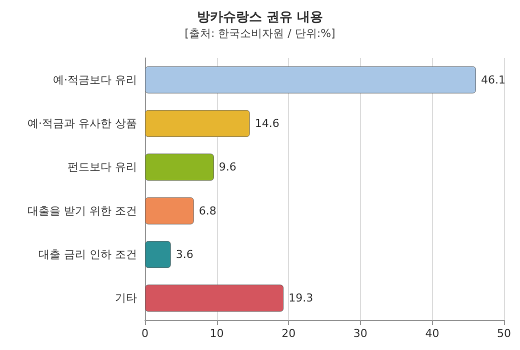 The image size is (520, 350). Describe the element at coordinates (260, 33) in the screenshot. I see `chart-subtitle: [출처: 한국소비자원 / 단위:%]` at that location.